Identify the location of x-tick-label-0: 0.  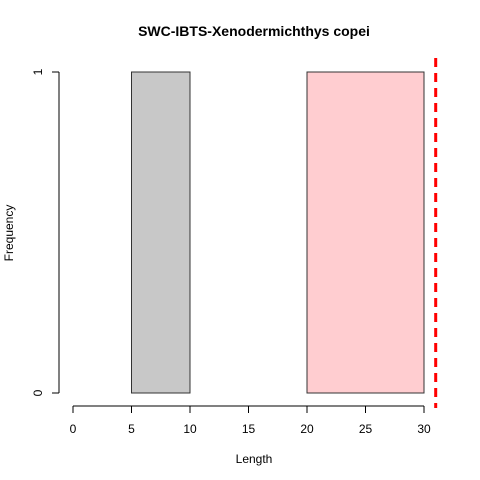
(73, 429).